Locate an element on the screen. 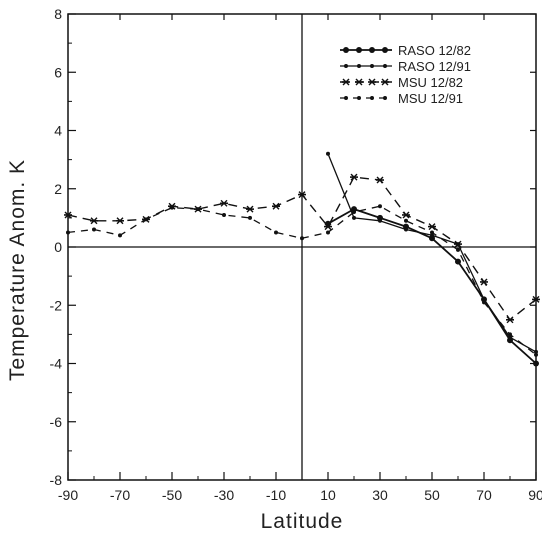  y-tick-label: -6 is located at coordinates (56, 422).